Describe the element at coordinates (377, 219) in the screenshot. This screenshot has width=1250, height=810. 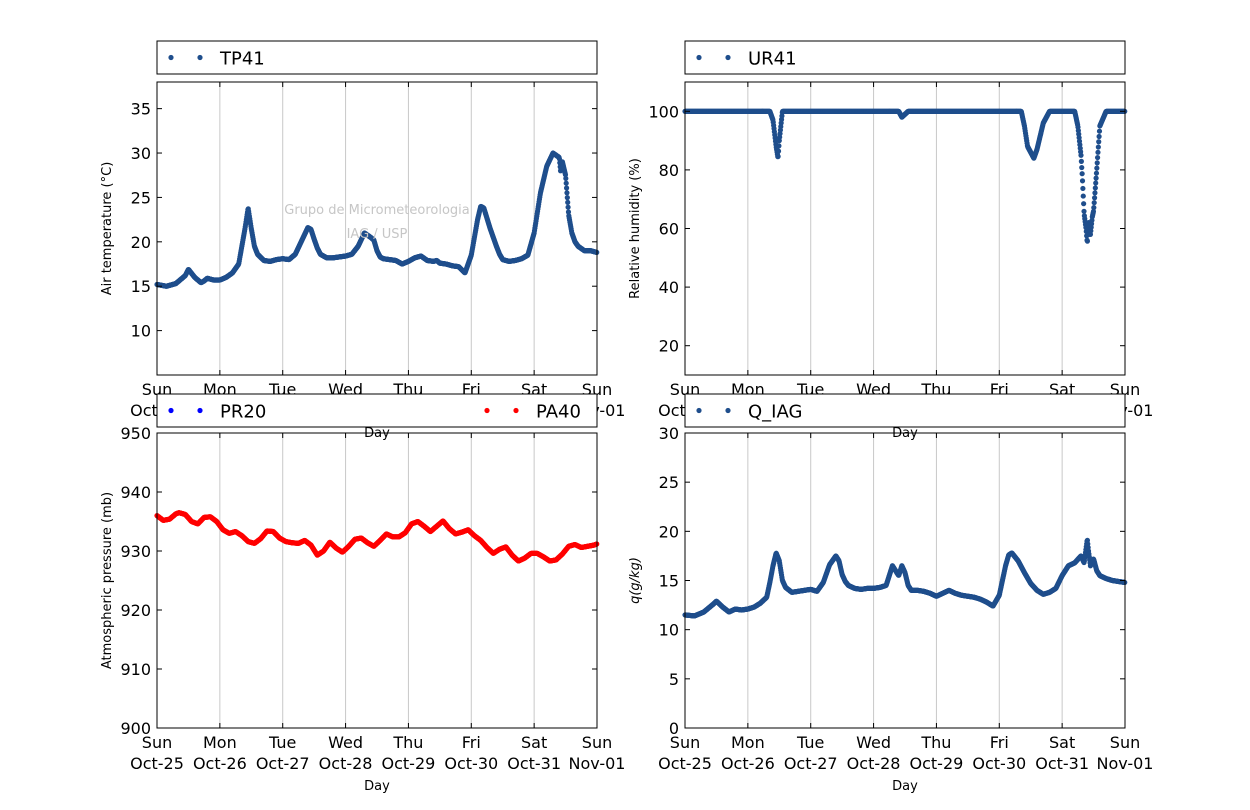
I see `series-tp41` at that location.